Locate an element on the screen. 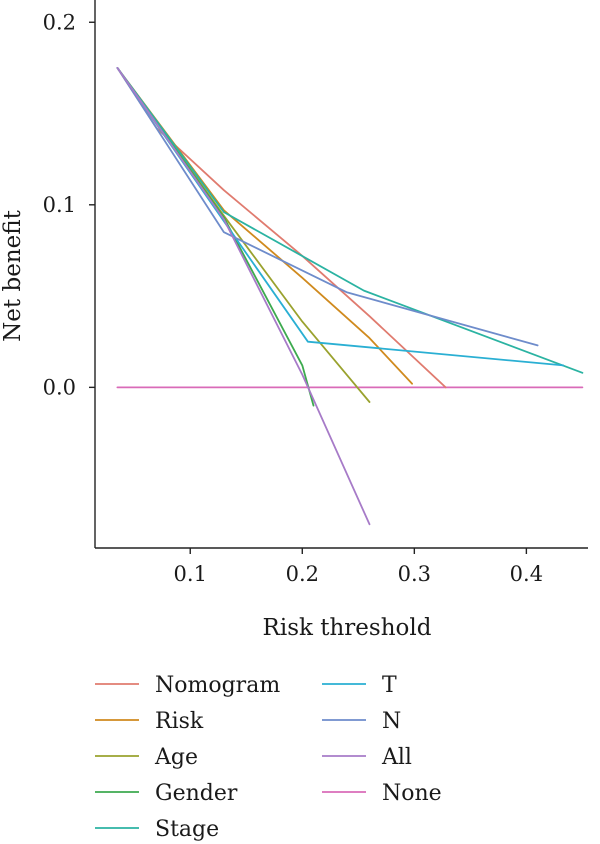  legend-label: Stage is located at coordinates (187, 829).